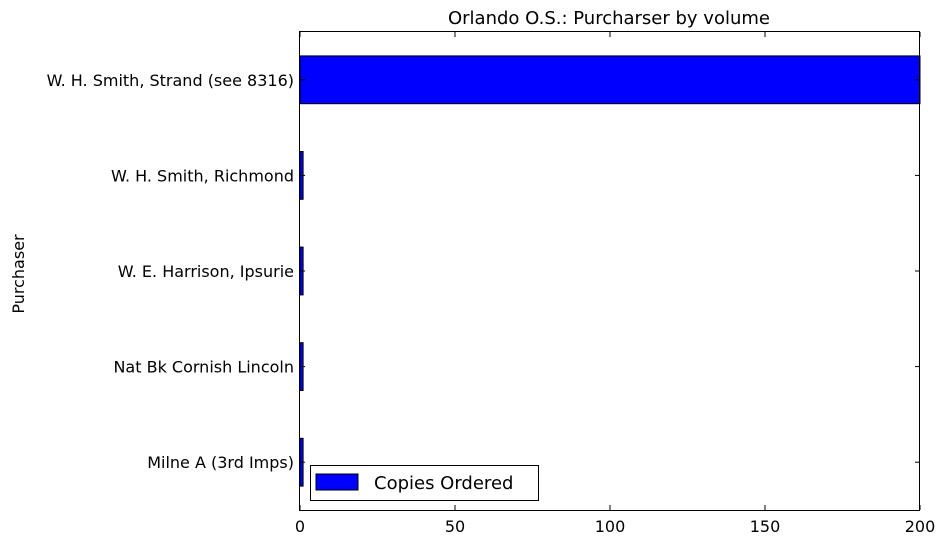  What do you see at coordinates (220, 462) in the screenshot?
I see `y-tick-label: Milne A (3rd Imps)` at bounding box center [220, 462].